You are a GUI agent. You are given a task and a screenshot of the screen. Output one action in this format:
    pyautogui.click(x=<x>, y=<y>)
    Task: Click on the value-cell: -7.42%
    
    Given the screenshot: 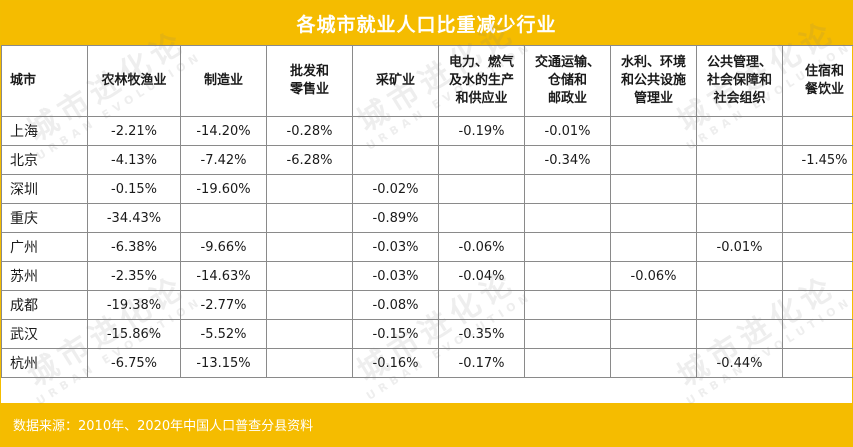 What is the action you would take?
    pyautogui.click(x=223, y=160)
    